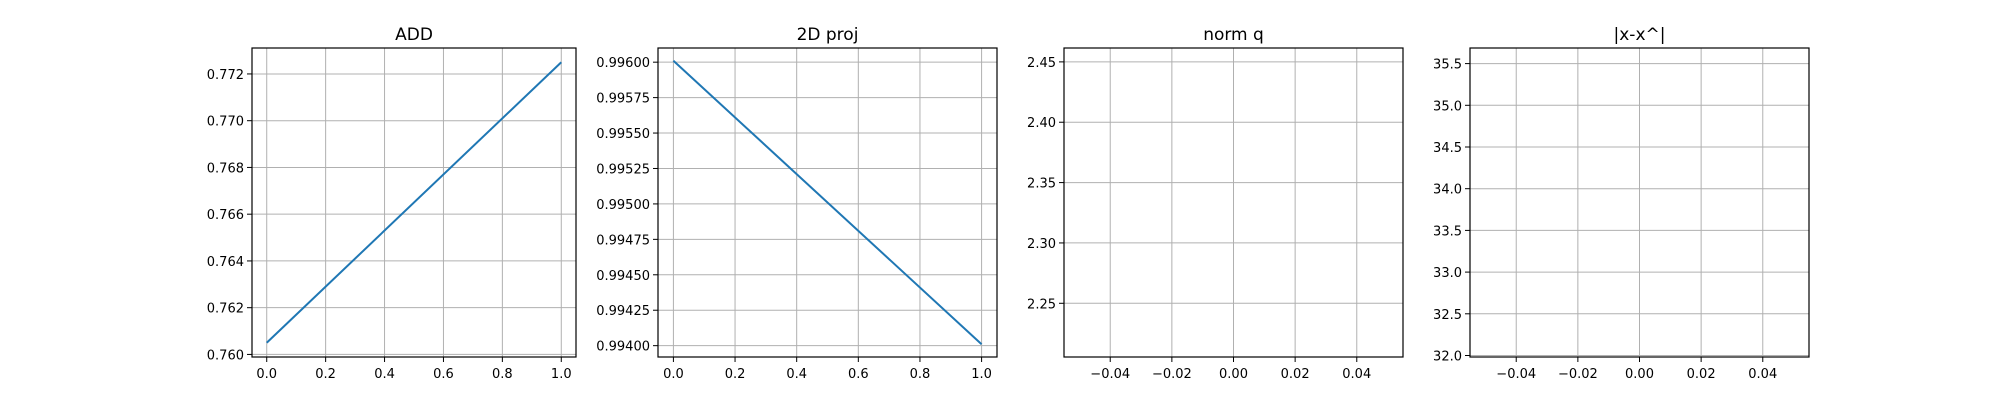  What do you see at coordinates (1447, 190) in the screenshot?
I see `y-tick-label: 34.0` at bounding box center [1447, 190].